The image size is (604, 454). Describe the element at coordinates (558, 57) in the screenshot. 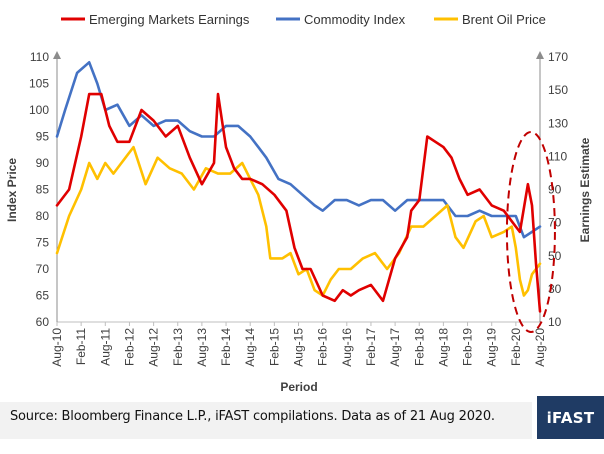

I see `y2-tick-label: 170` at that location.